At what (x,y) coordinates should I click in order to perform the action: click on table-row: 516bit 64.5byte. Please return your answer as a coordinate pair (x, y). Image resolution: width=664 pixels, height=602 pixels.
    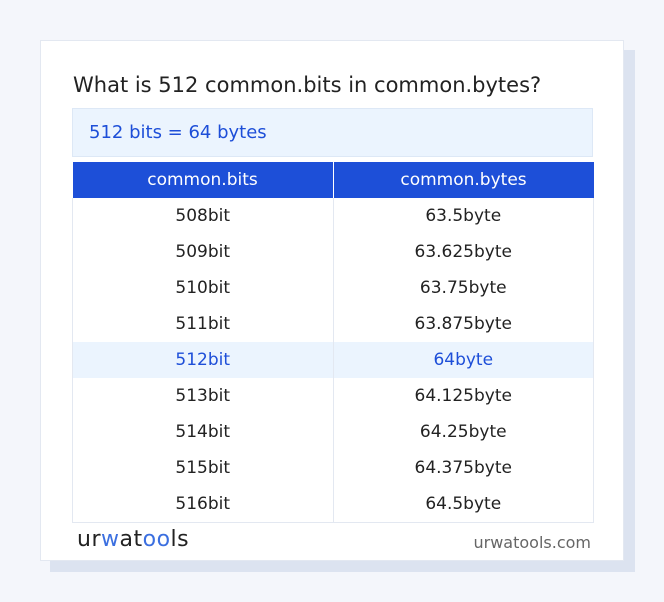
    Looking at the image, I should click on (333, 504).